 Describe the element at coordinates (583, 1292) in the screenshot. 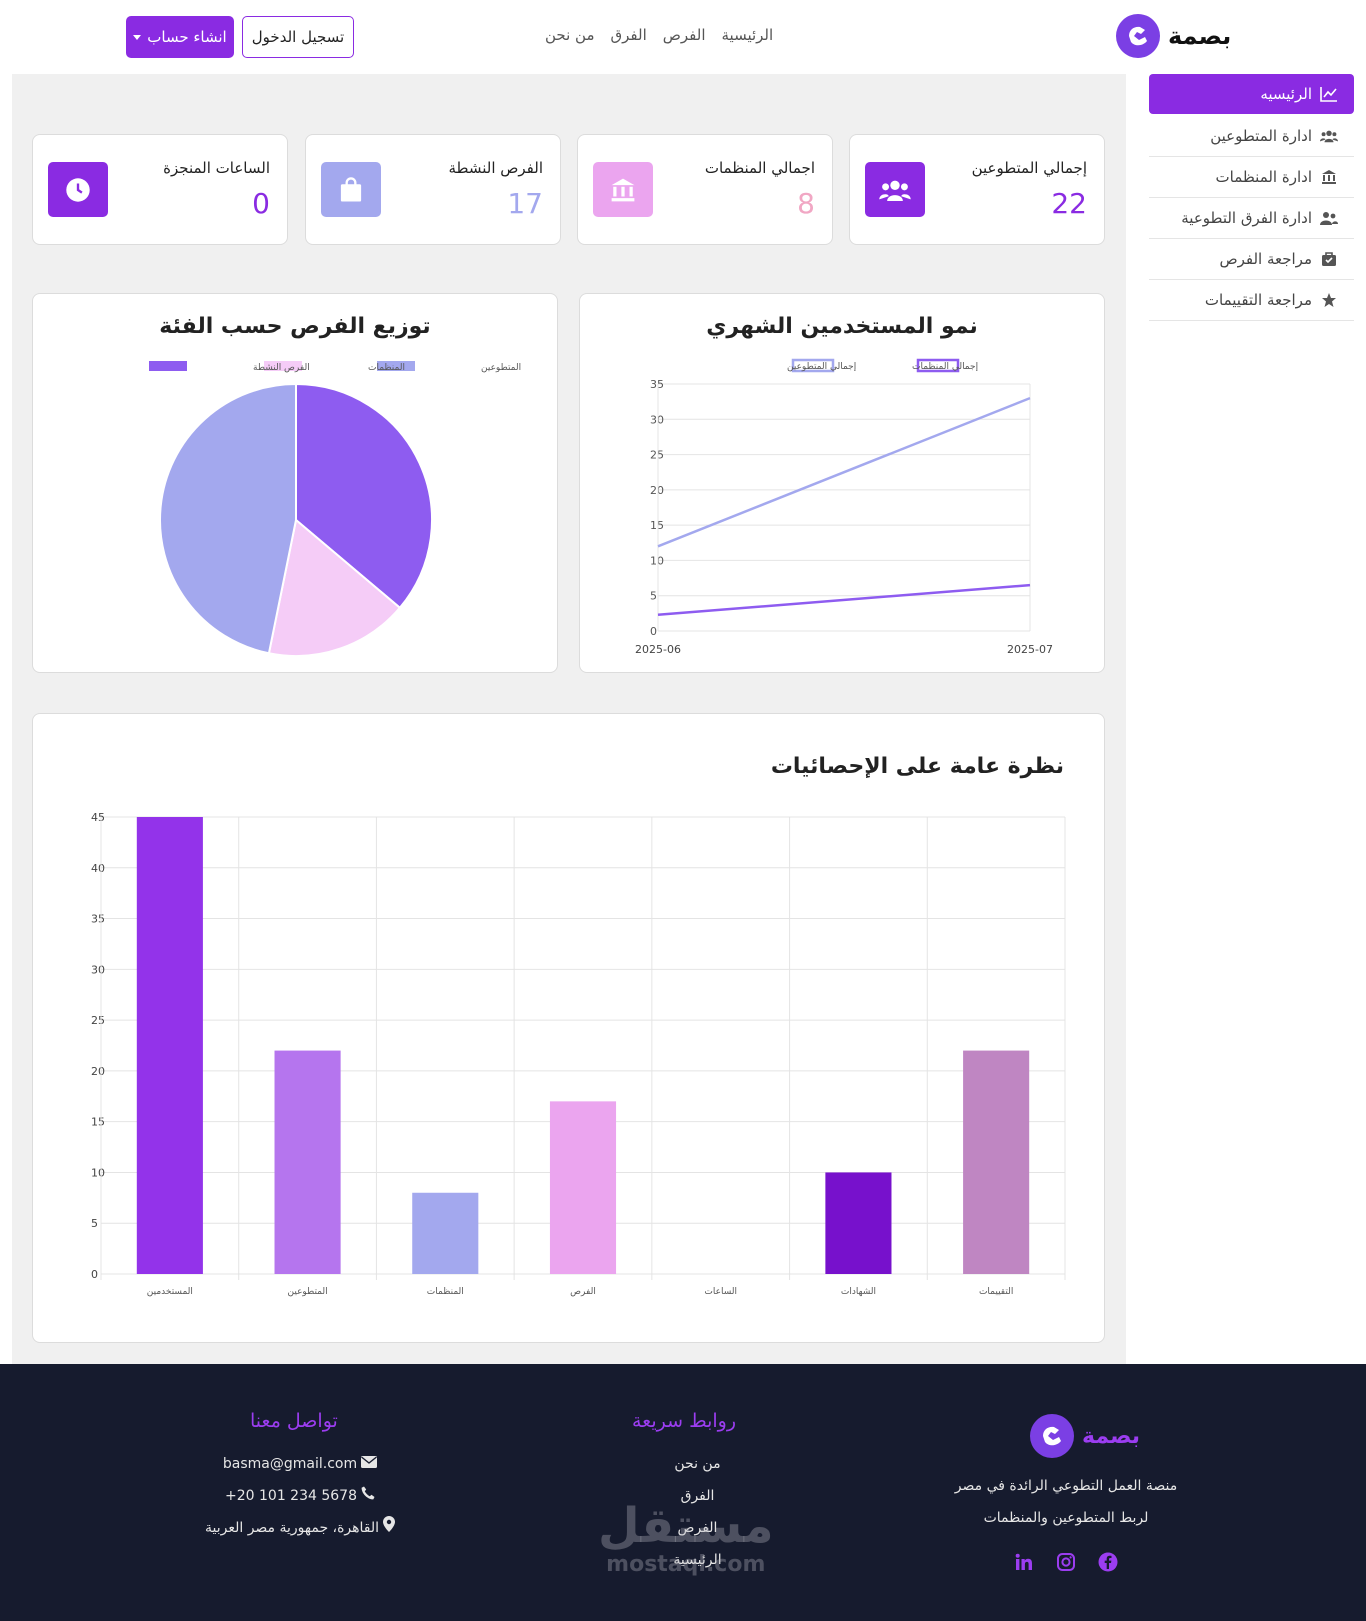

I see `x-tick-label: الفرص` at that location.